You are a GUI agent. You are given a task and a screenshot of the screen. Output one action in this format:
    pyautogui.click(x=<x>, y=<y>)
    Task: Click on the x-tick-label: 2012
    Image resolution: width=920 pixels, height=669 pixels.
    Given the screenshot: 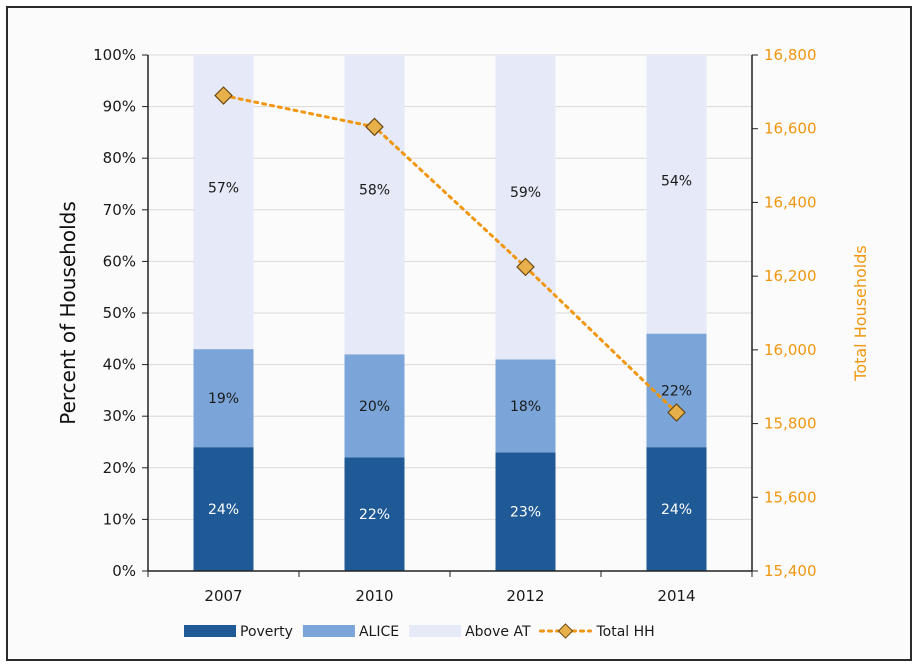 What is the action you would take?
    pyautogui.click(x=525, y=596)
    